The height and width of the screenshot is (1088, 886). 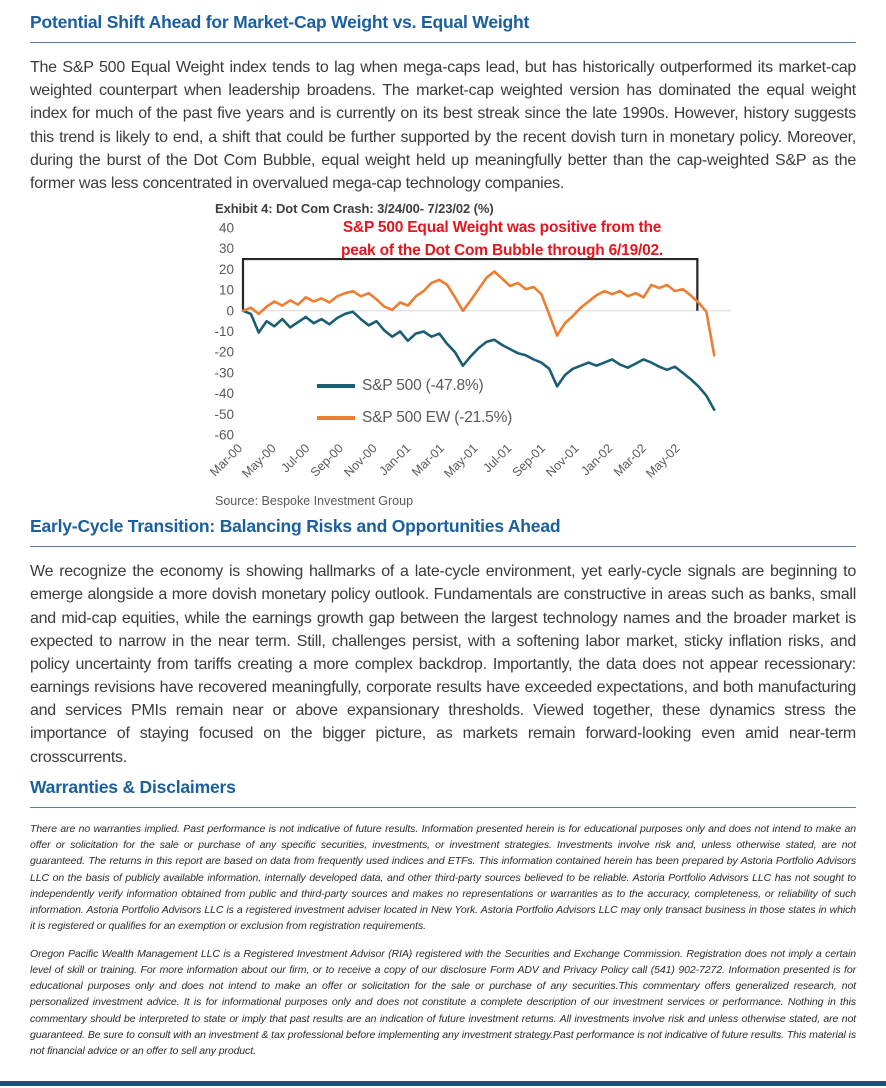 I want to click on legend-item-sp500ew: S&P 500 EW (-21.5%), so click(x=414, y=418).